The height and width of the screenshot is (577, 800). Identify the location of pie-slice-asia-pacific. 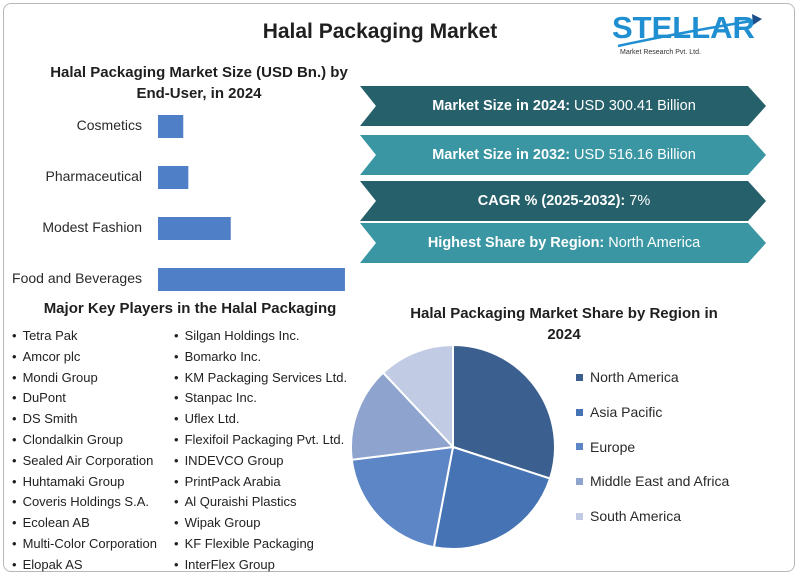
(492, 497).